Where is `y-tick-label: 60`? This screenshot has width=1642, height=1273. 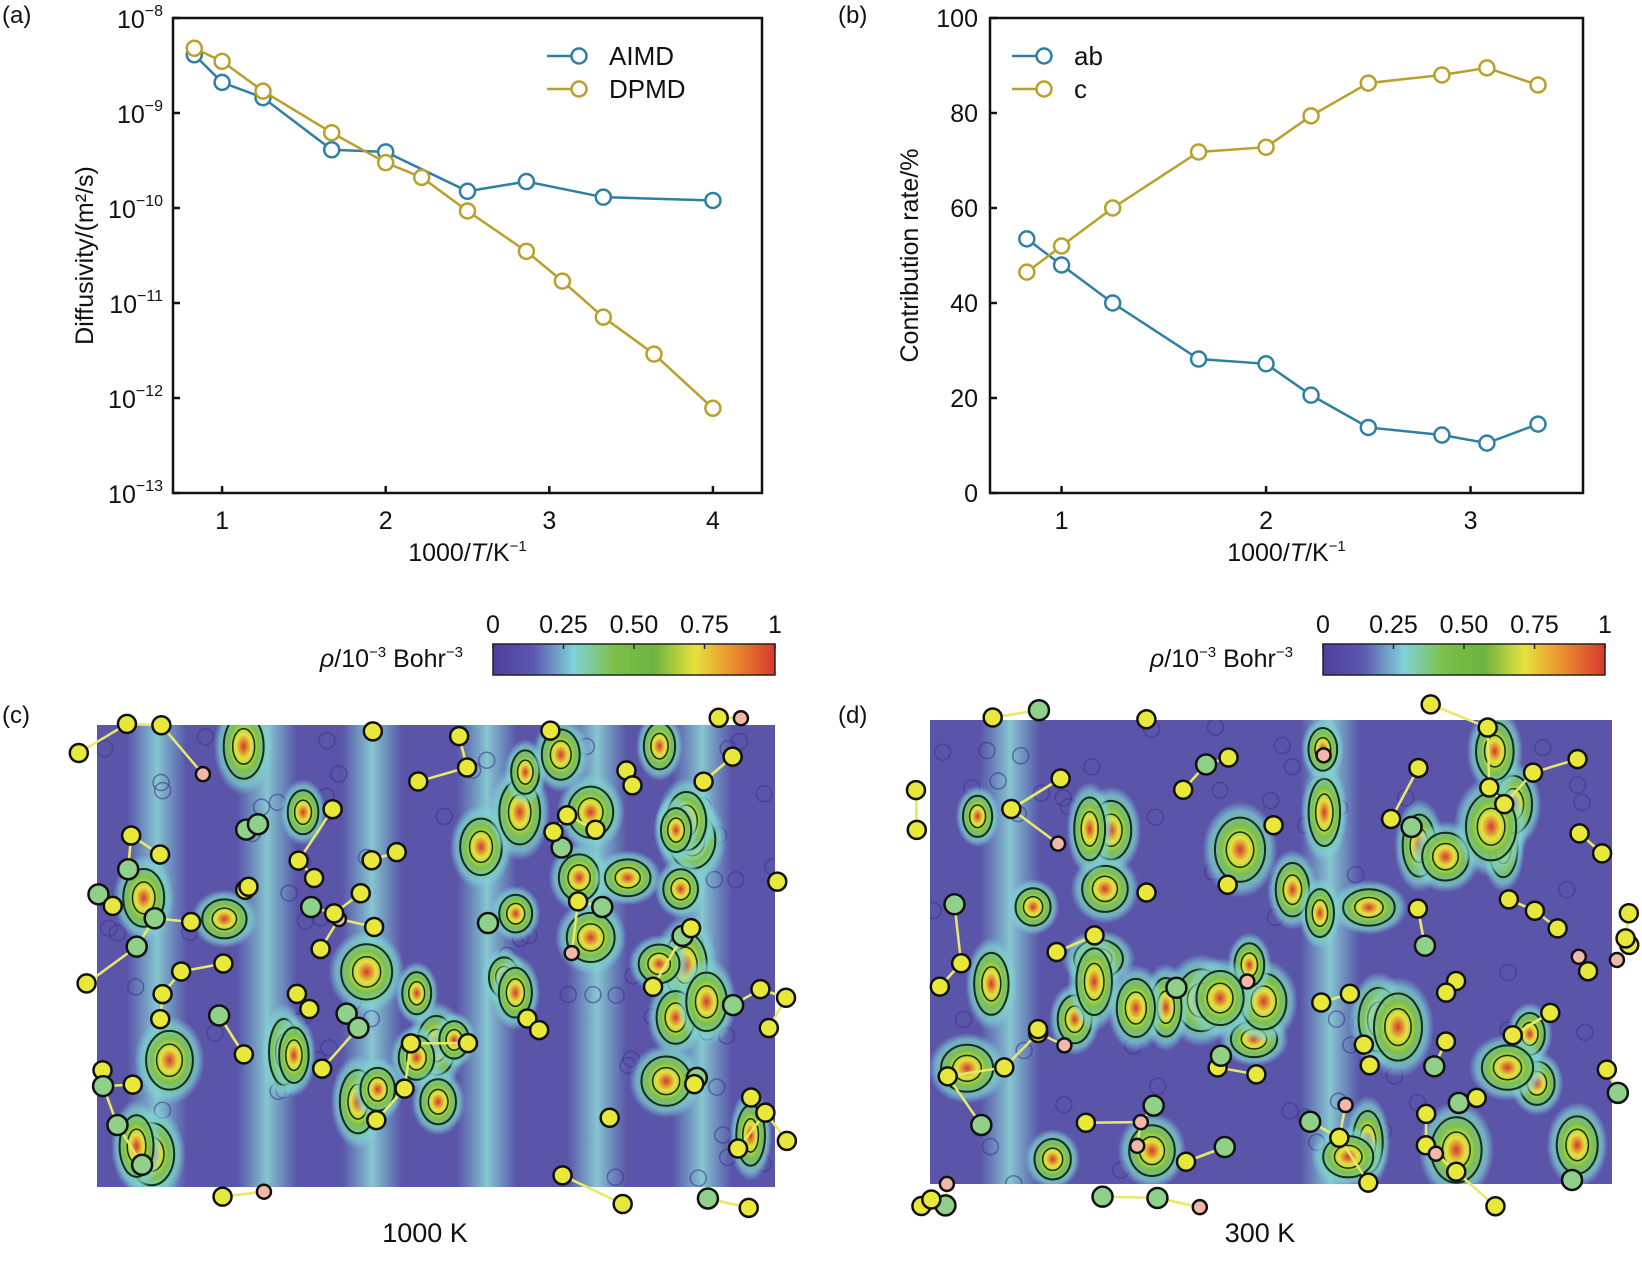
y-tick-label: 60 is located at coordinates (964, 209).